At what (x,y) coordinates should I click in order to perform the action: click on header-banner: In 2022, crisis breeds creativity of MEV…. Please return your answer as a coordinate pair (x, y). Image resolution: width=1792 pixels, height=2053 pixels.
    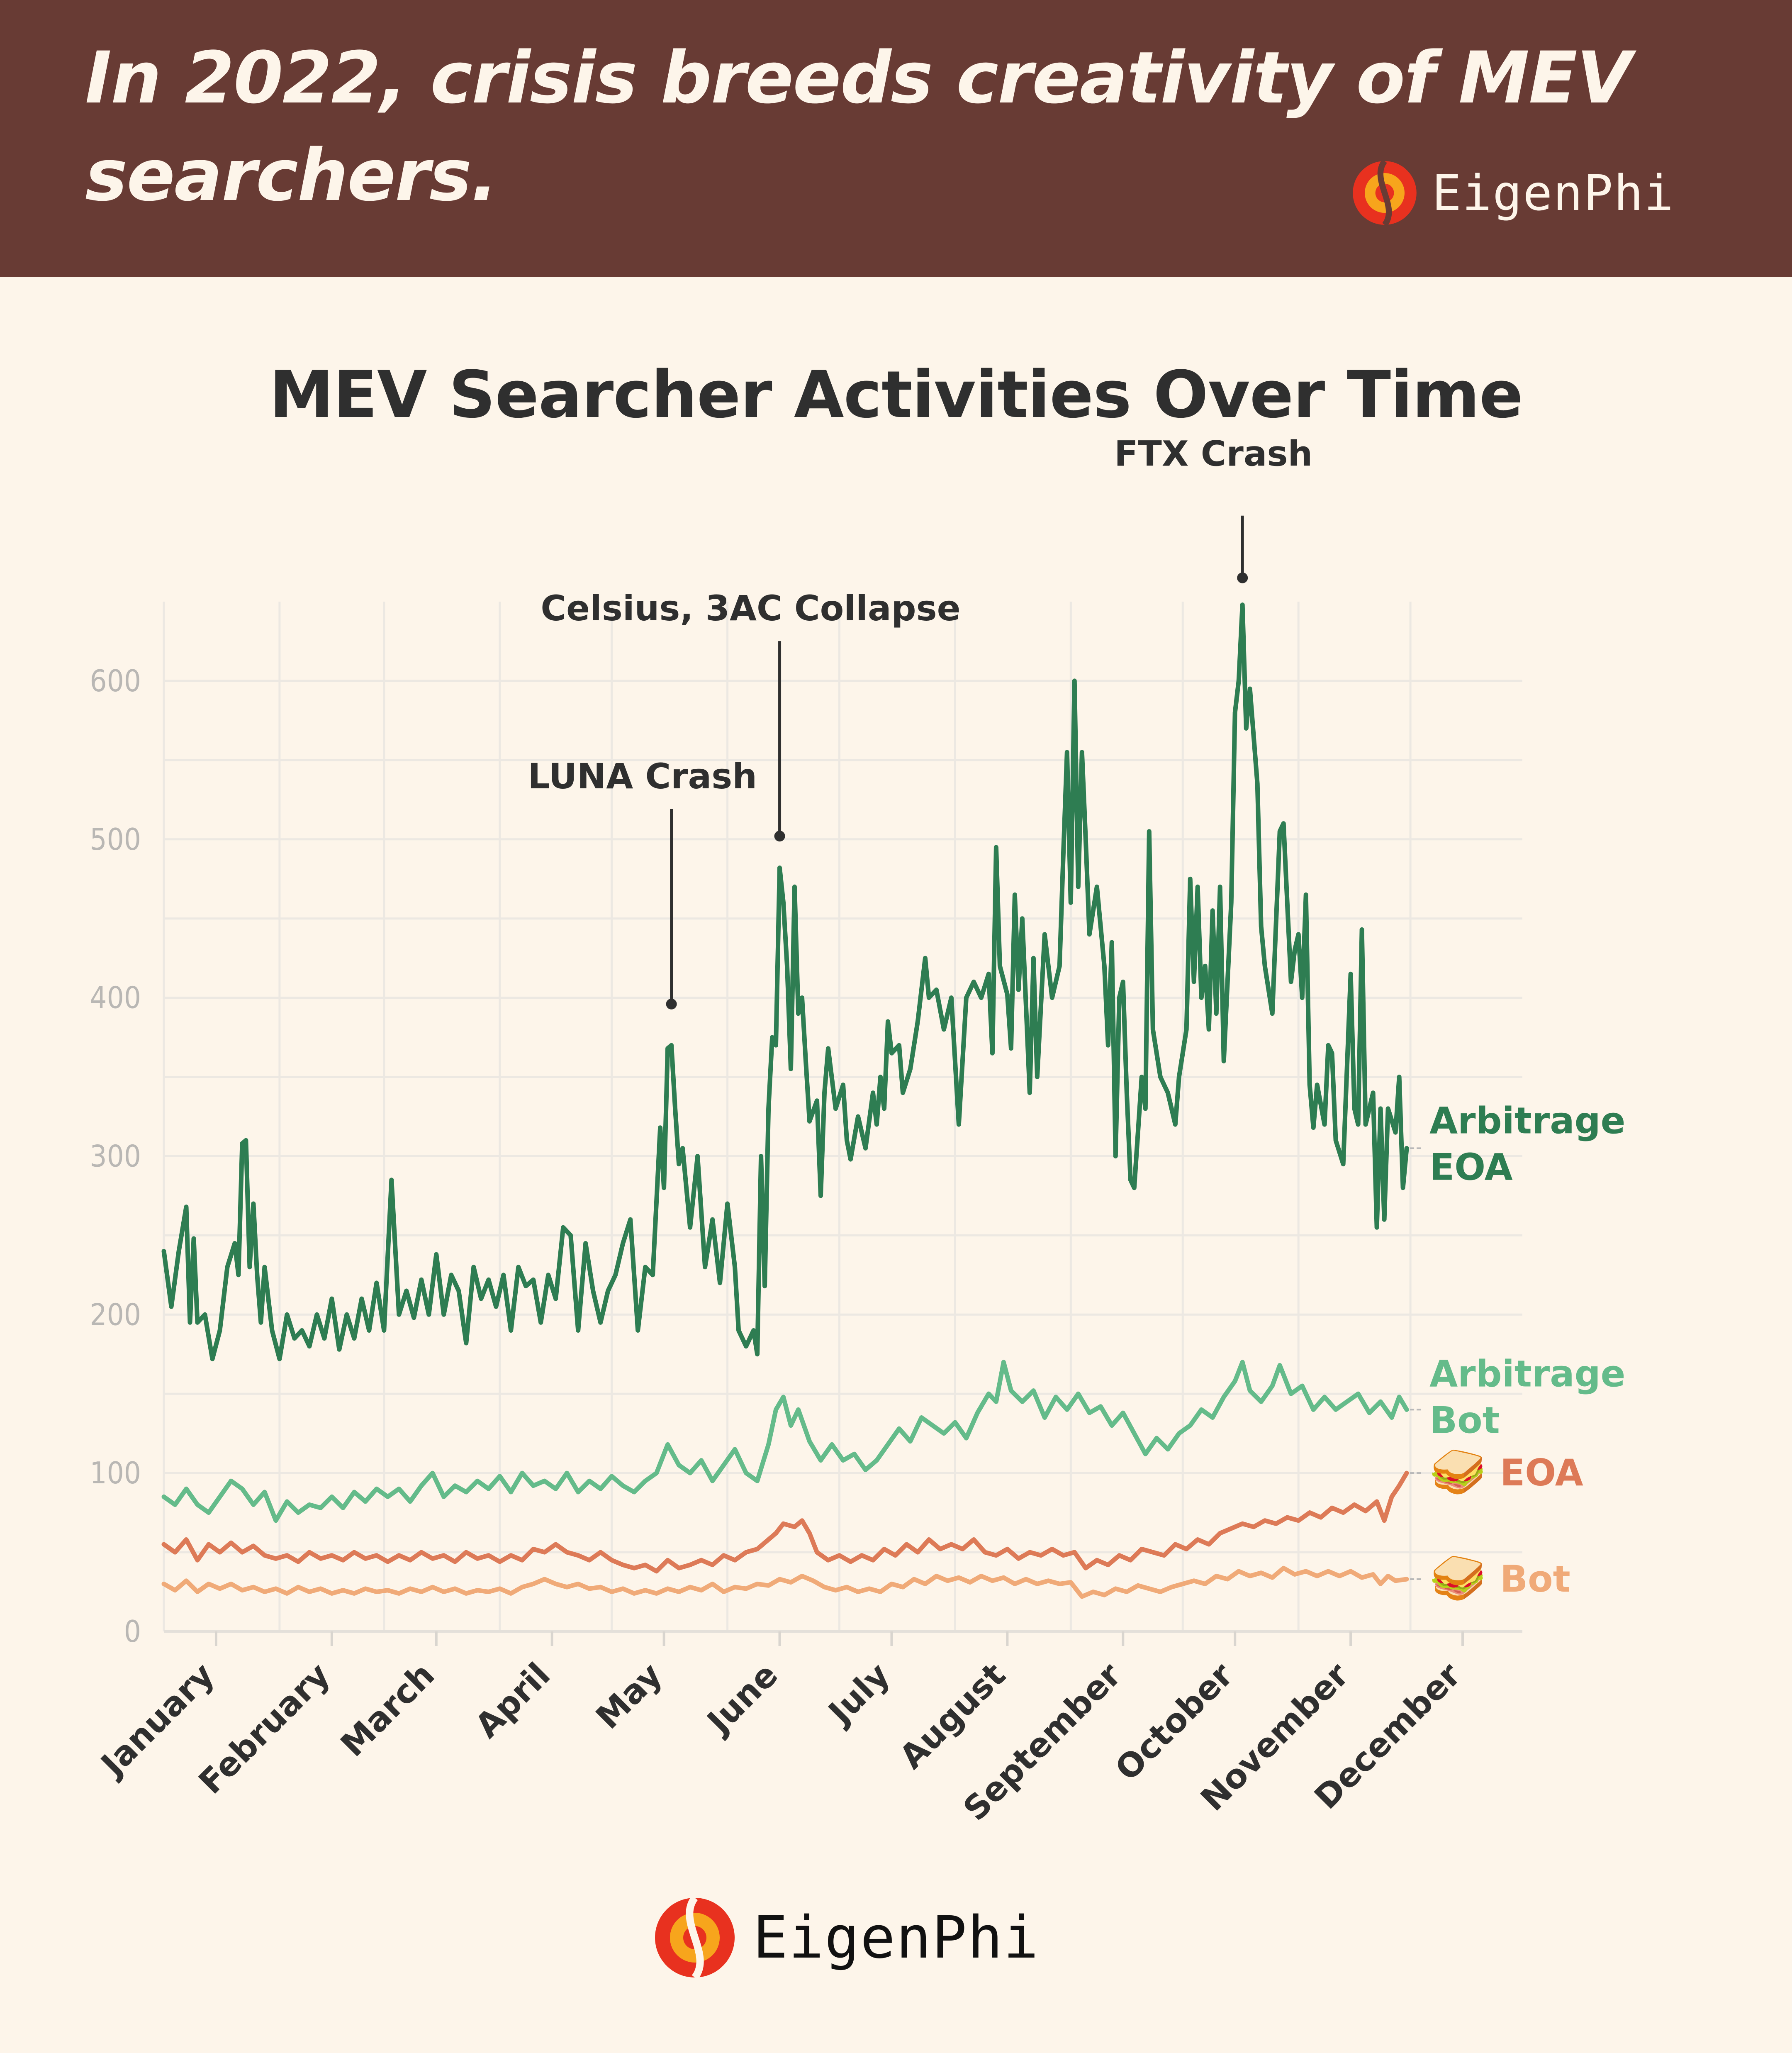
    Looking at the image, I should click on (896, 139).